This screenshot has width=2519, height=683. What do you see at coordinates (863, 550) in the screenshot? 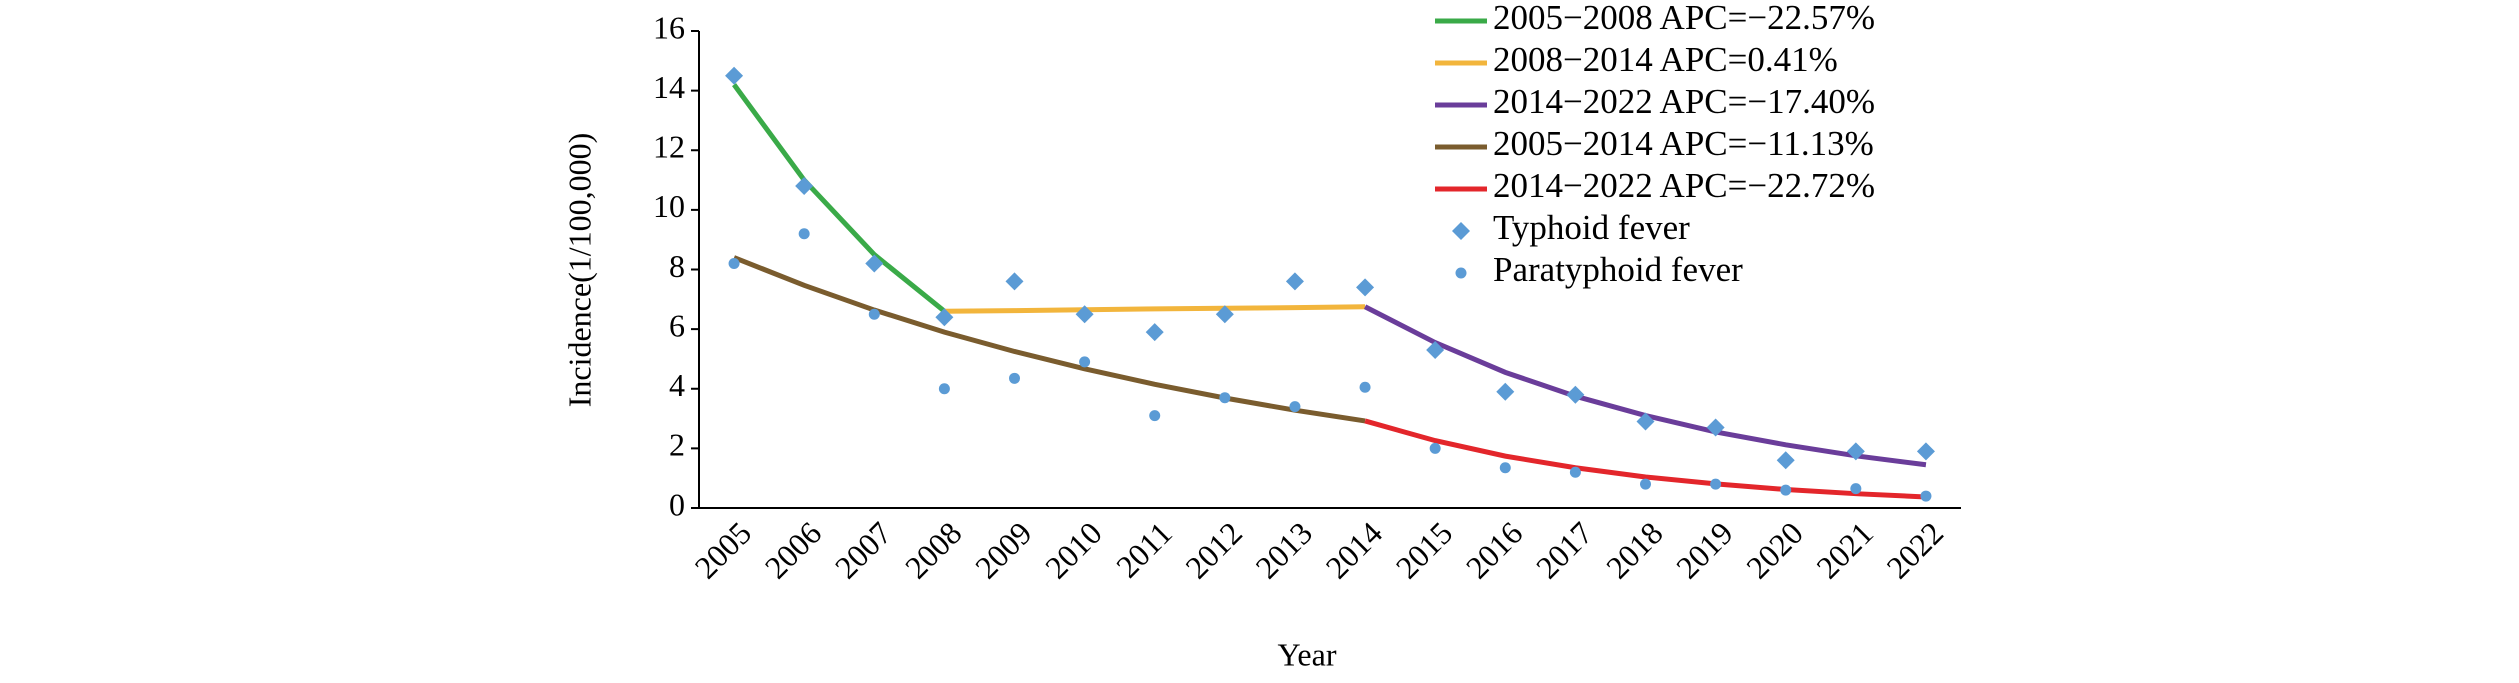
I see `x-tick-label: 2007` at bounding box center [863, 550].